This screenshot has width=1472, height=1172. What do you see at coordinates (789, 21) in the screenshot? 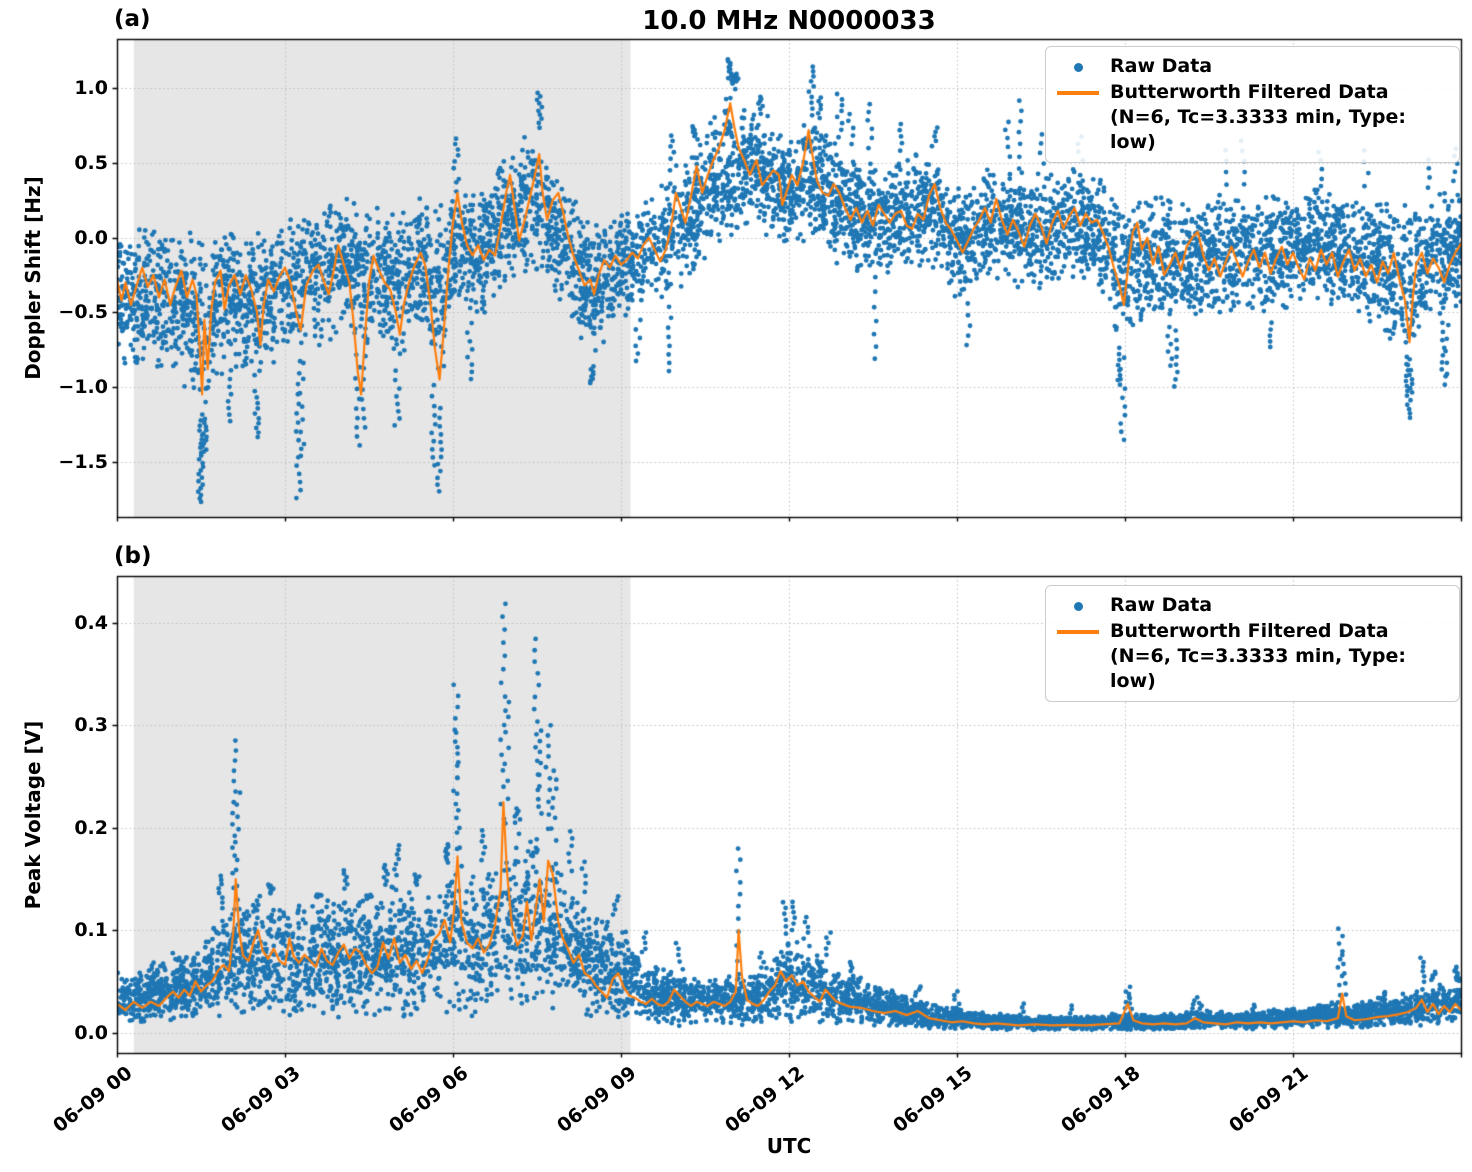
I see `figure-title: 10.0 MHz N0000033` at bounding box center [789, 21].